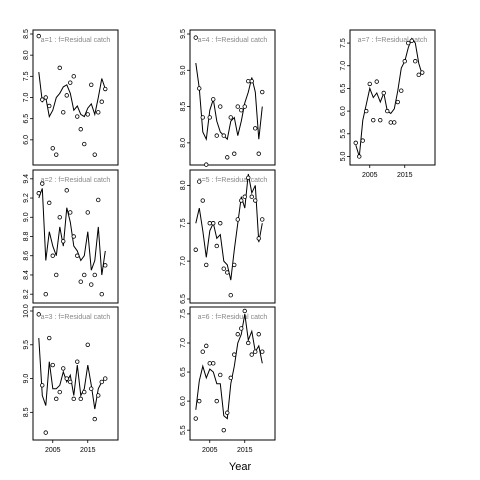  What do you see at coordinates (240, 467) in the screenshot?
I see `x-axis-title: Year` at bounding box center [240, 467].